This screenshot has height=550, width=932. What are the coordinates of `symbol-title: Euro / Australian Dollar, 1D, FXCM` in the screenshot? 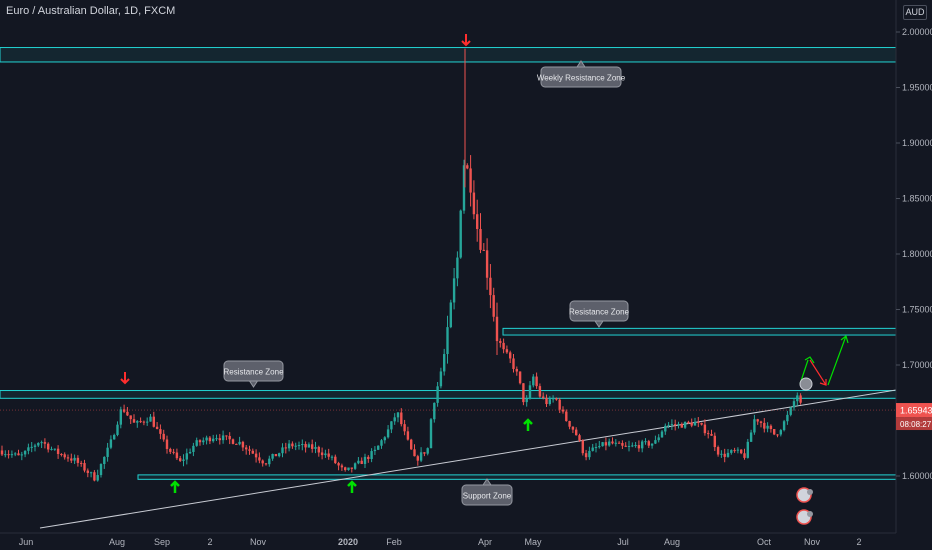 It's located at (91, 11).